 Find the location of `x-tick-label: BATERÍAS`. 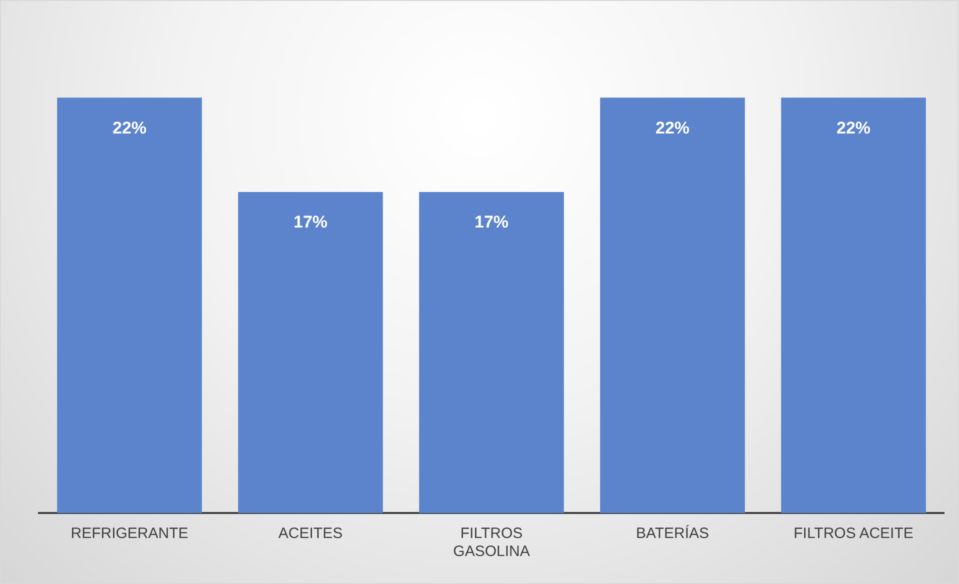

x-tick-label: BATERÍAS is located at coordinates (673, 533).